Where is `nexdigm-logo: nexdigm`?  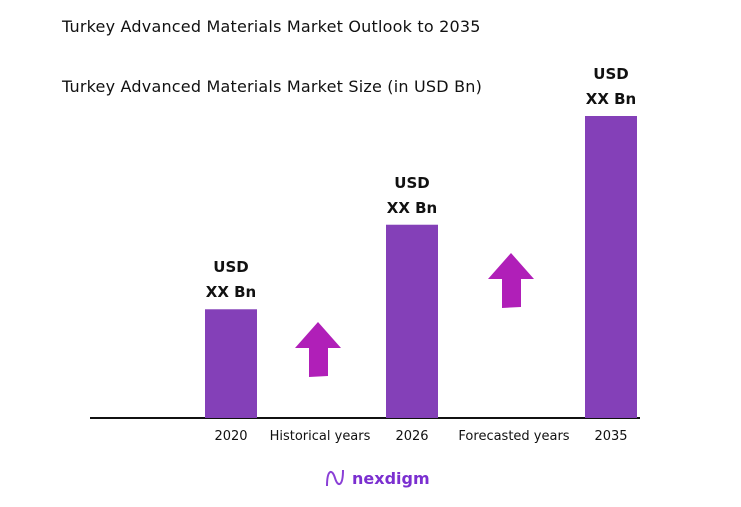
nexdigm-logo: nexdigm is located at coordinates (377, 478).